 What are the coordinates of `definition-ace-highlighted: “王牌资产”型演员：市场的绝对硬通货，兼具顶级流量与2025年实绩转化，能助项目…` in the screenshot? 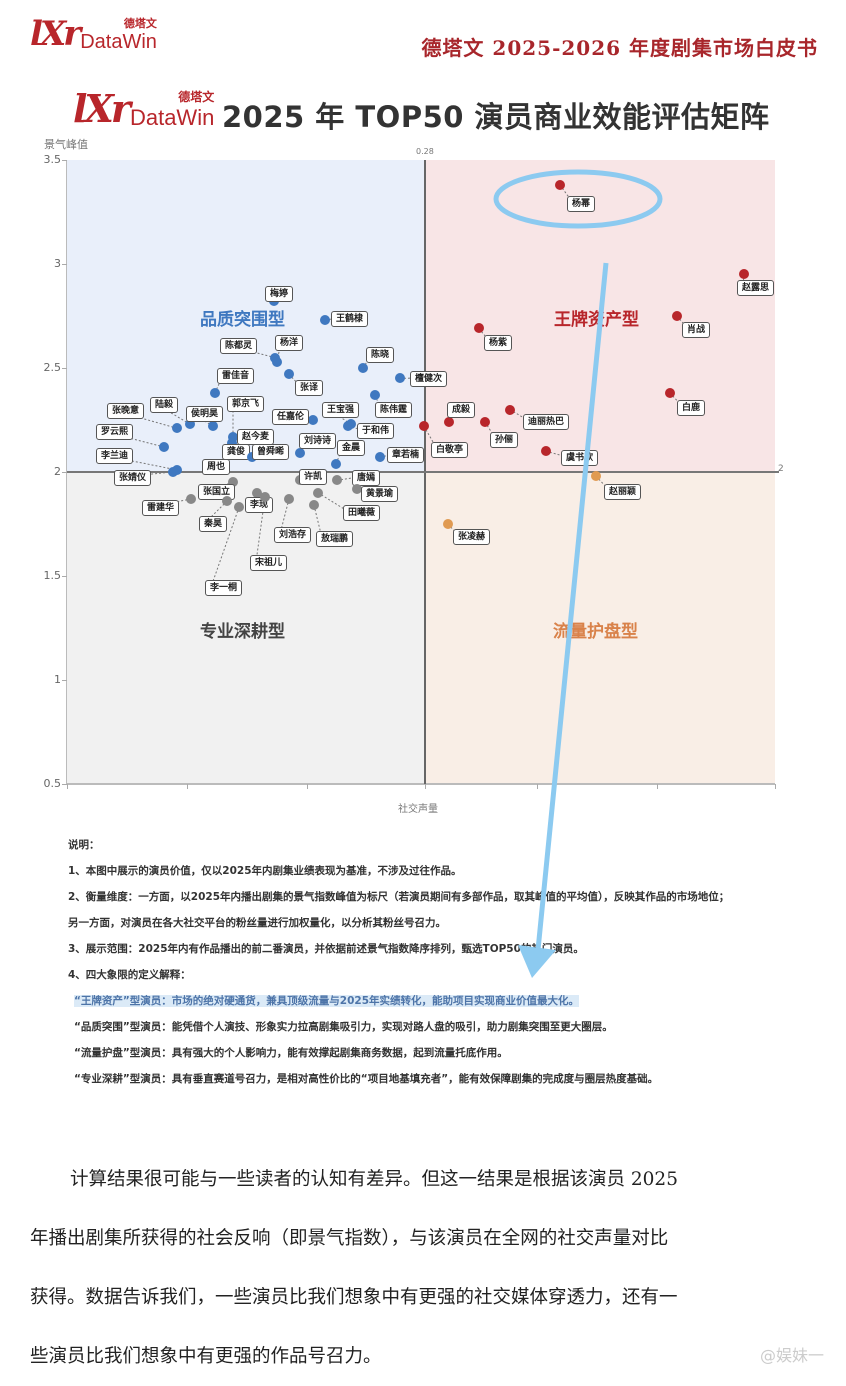 It's located at (326, 1001).